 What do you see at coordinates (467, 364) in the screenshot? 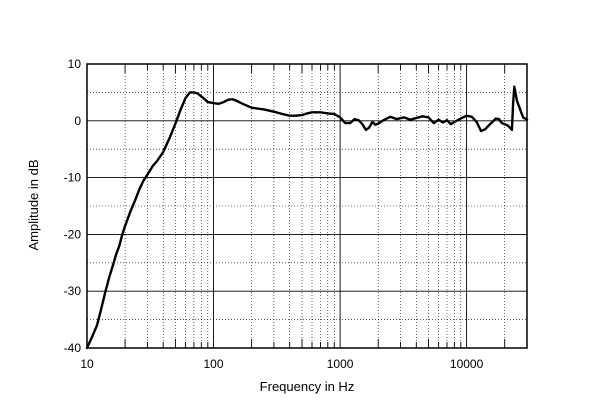
I see `x-tick-label: 10000` at bounding box center [467, 364].